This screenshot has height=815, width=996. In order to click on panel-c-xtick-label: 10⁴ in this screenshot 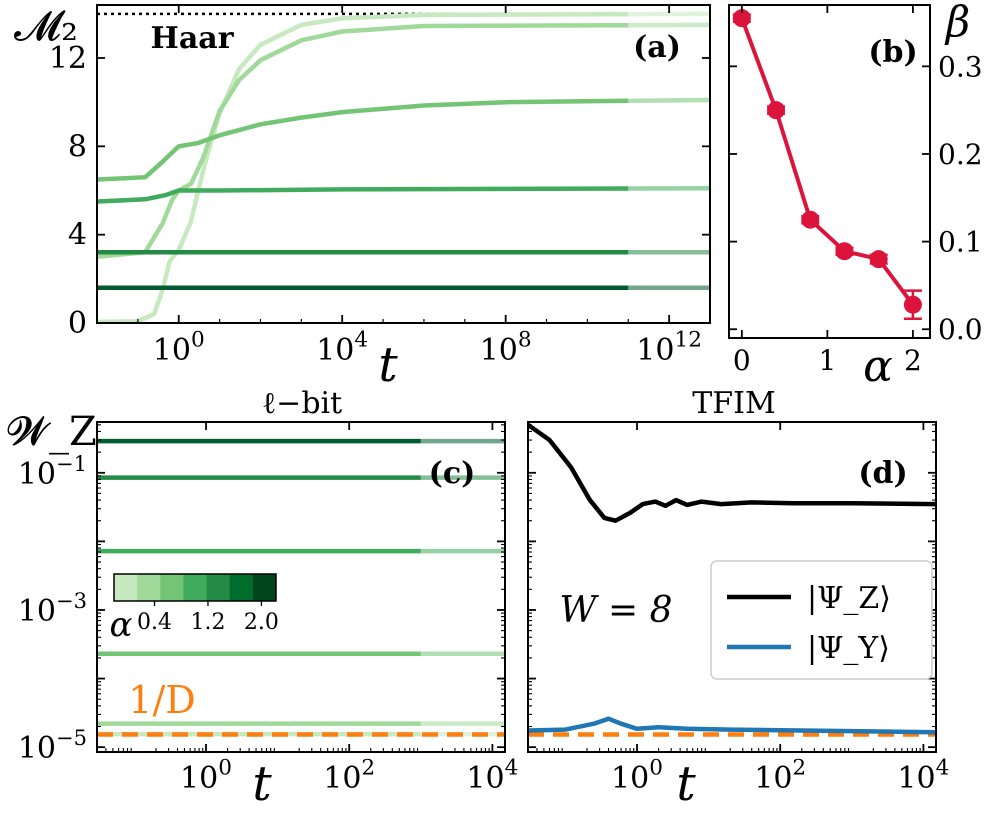, I will do `click(492, 776)`.